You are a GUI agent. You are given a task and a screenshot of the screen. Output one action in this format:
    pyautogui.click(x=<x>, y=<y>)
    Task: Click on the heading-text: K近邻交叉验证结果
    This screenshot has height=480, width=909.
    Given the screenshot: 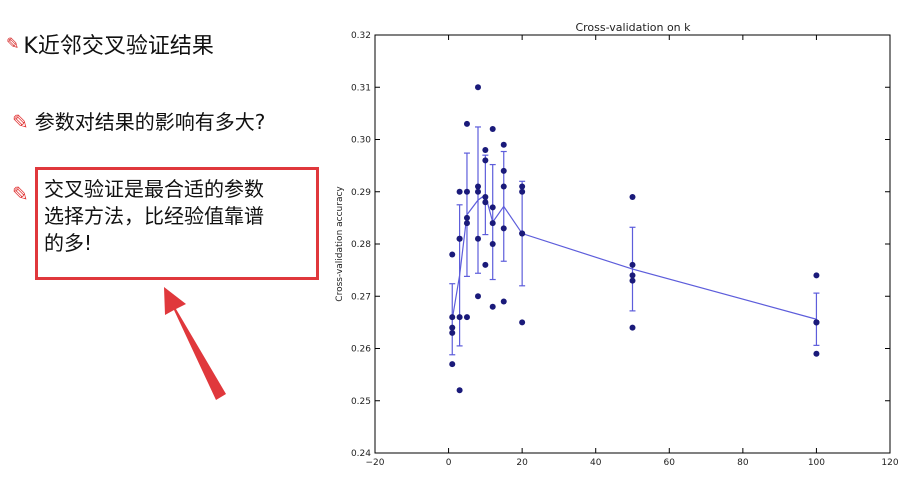 What is the action you would take?
    pyautogui.click(x=118, y=46)
    